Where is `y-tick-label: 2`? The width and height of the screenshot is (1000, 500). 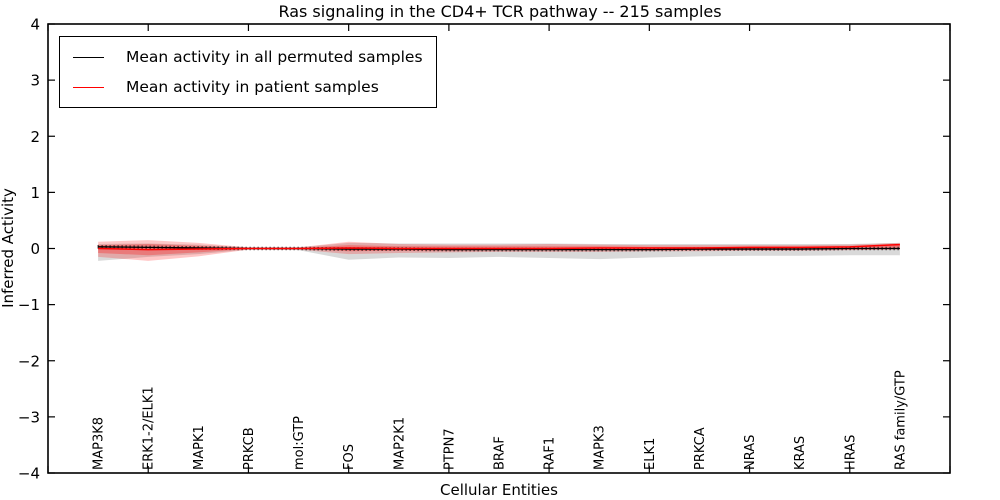 y-tick-label: 2 is located at coordinates (35, 137).